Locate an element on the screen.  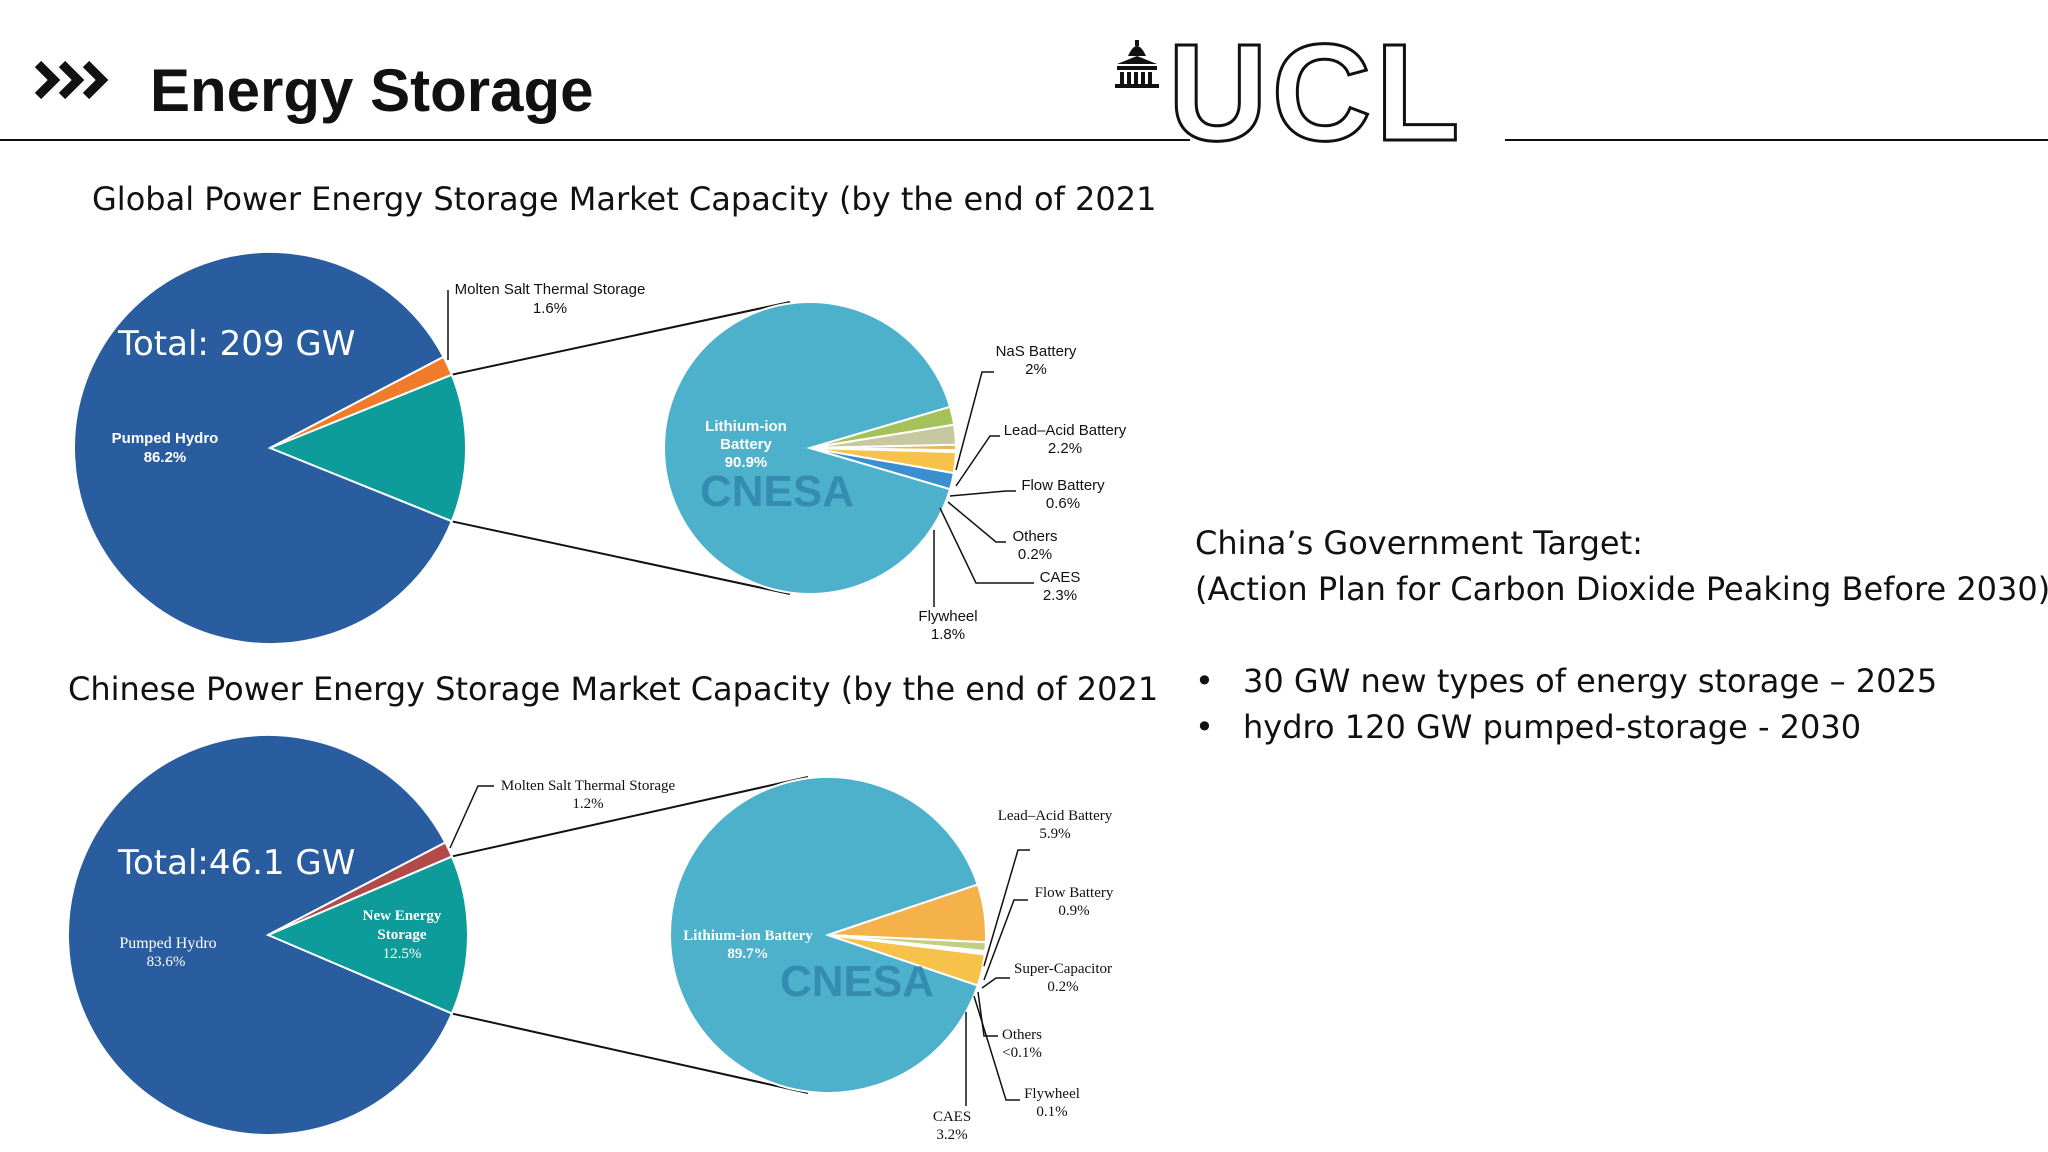
lithium-ion-name-1: Lithium-ion is located at coordinates (746, 426).